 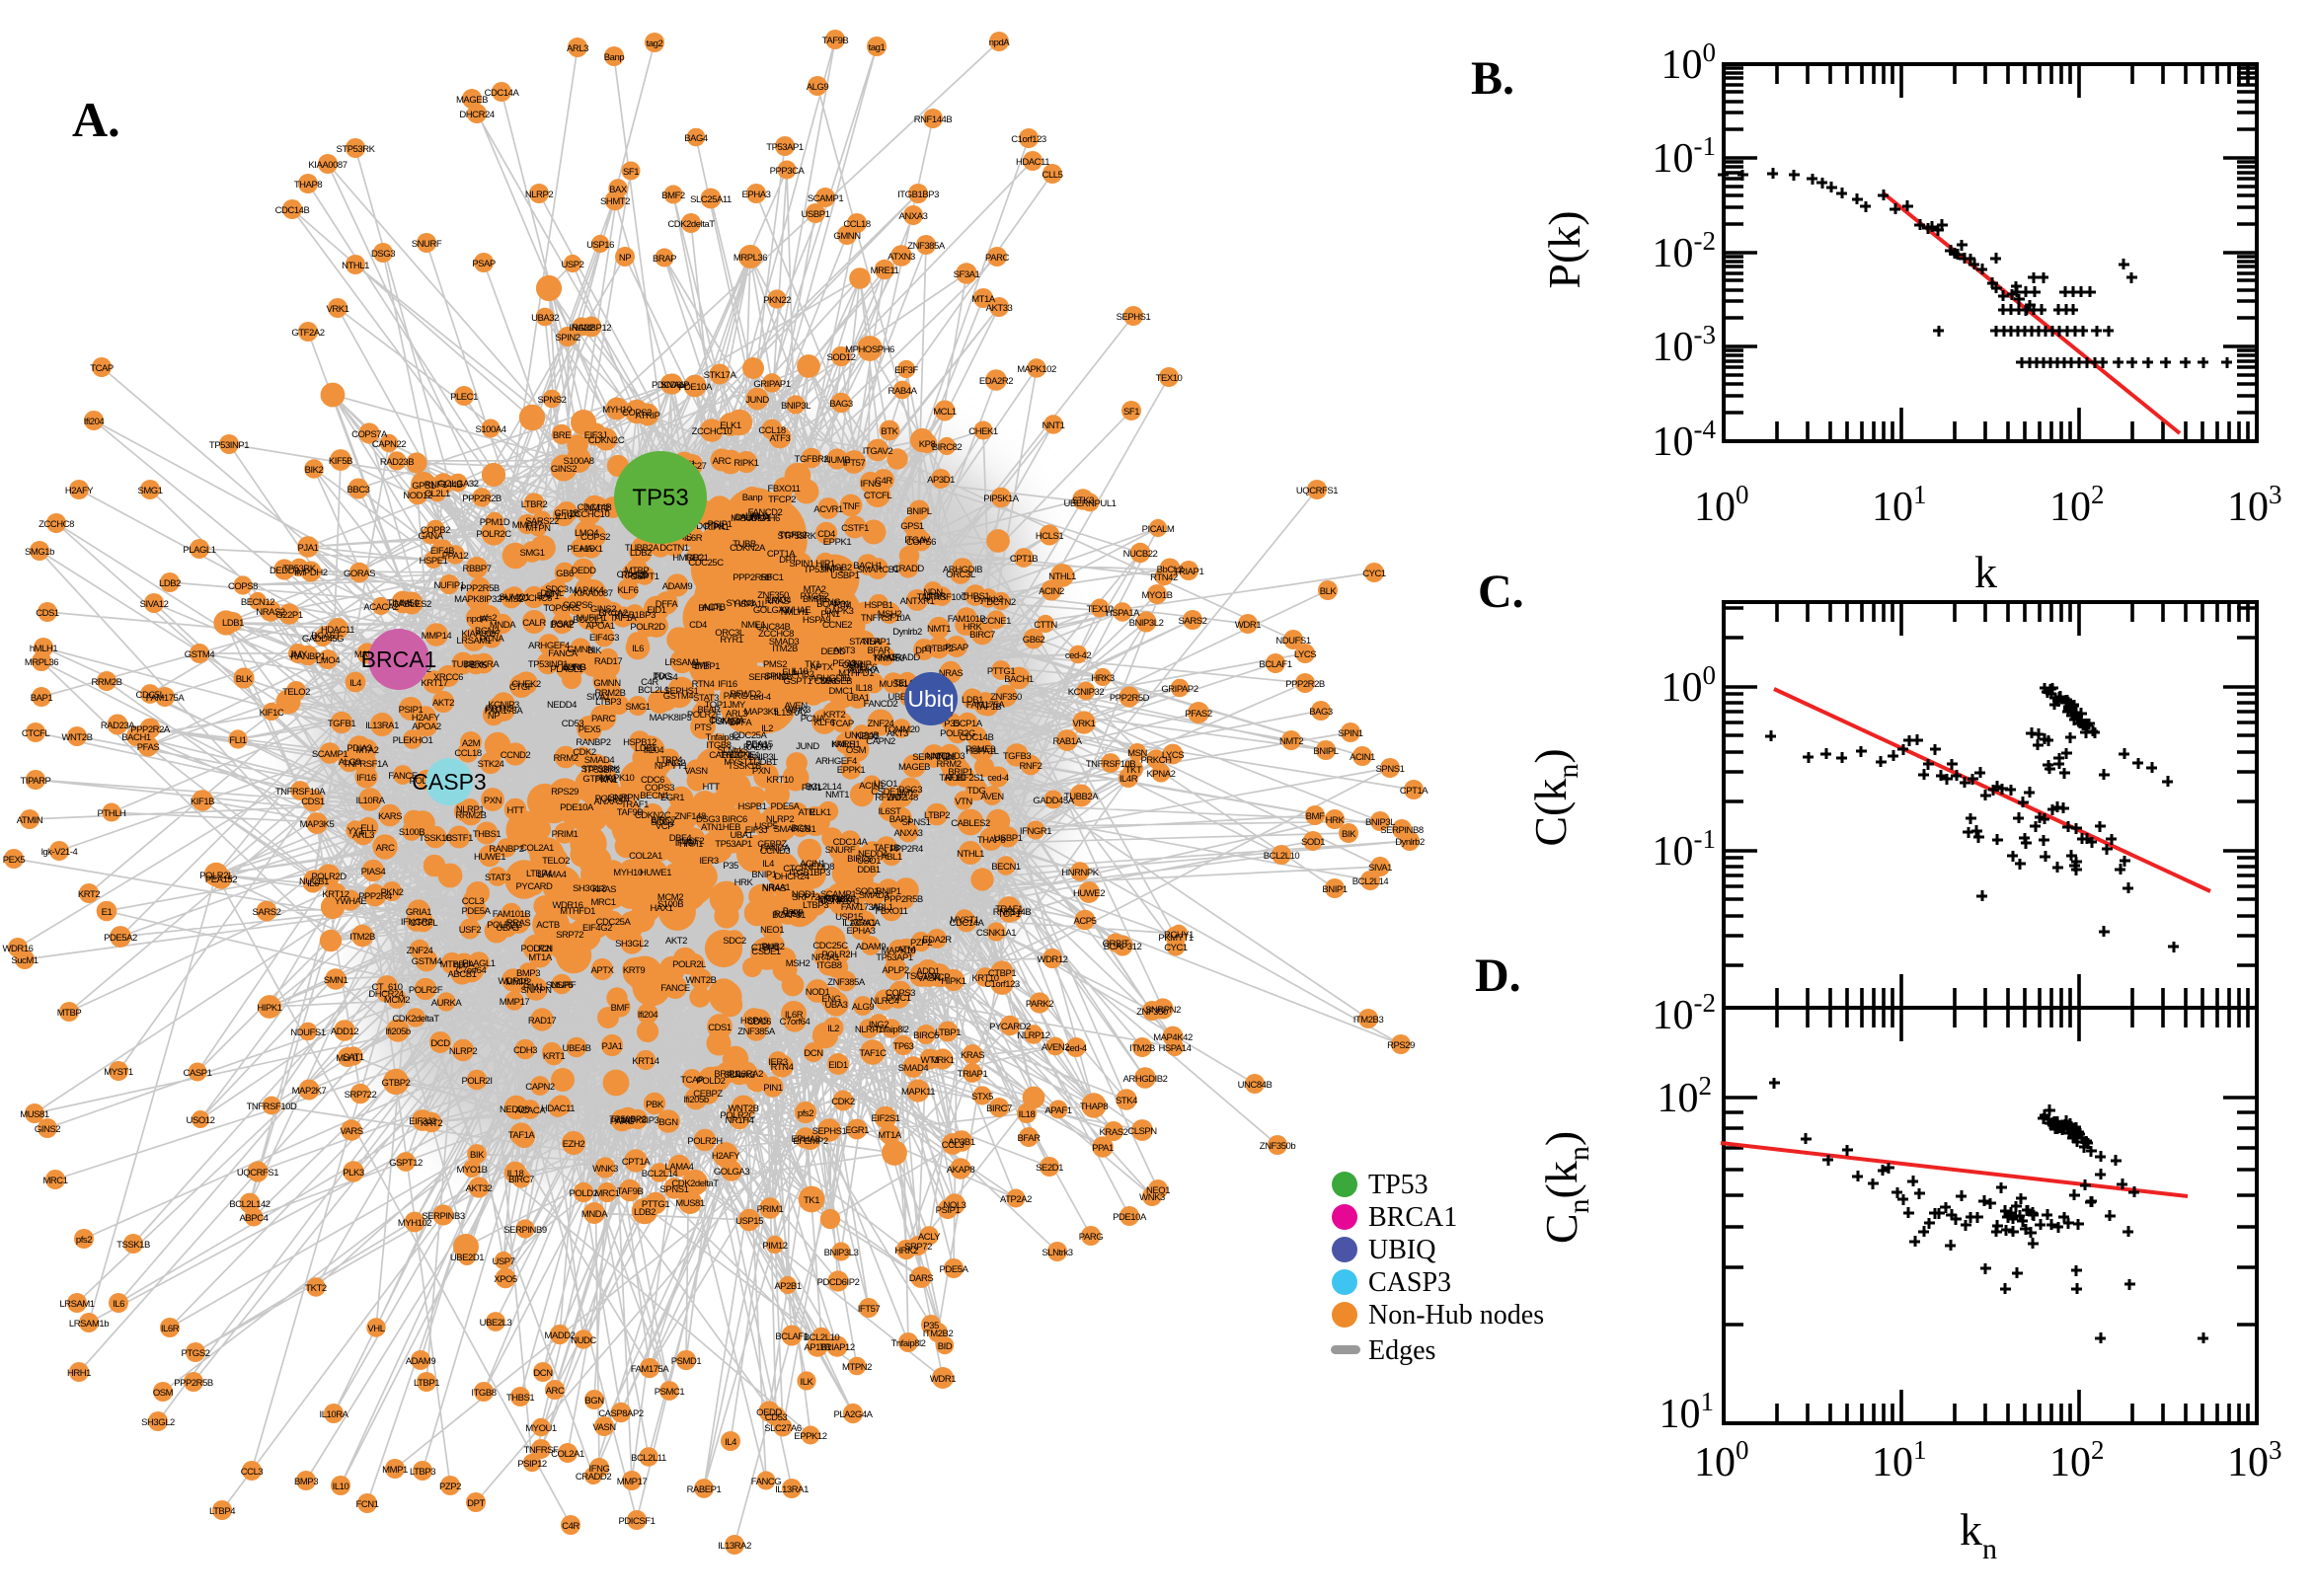 I want to click on svg-text: THBS1, so click(x=487, y=834).